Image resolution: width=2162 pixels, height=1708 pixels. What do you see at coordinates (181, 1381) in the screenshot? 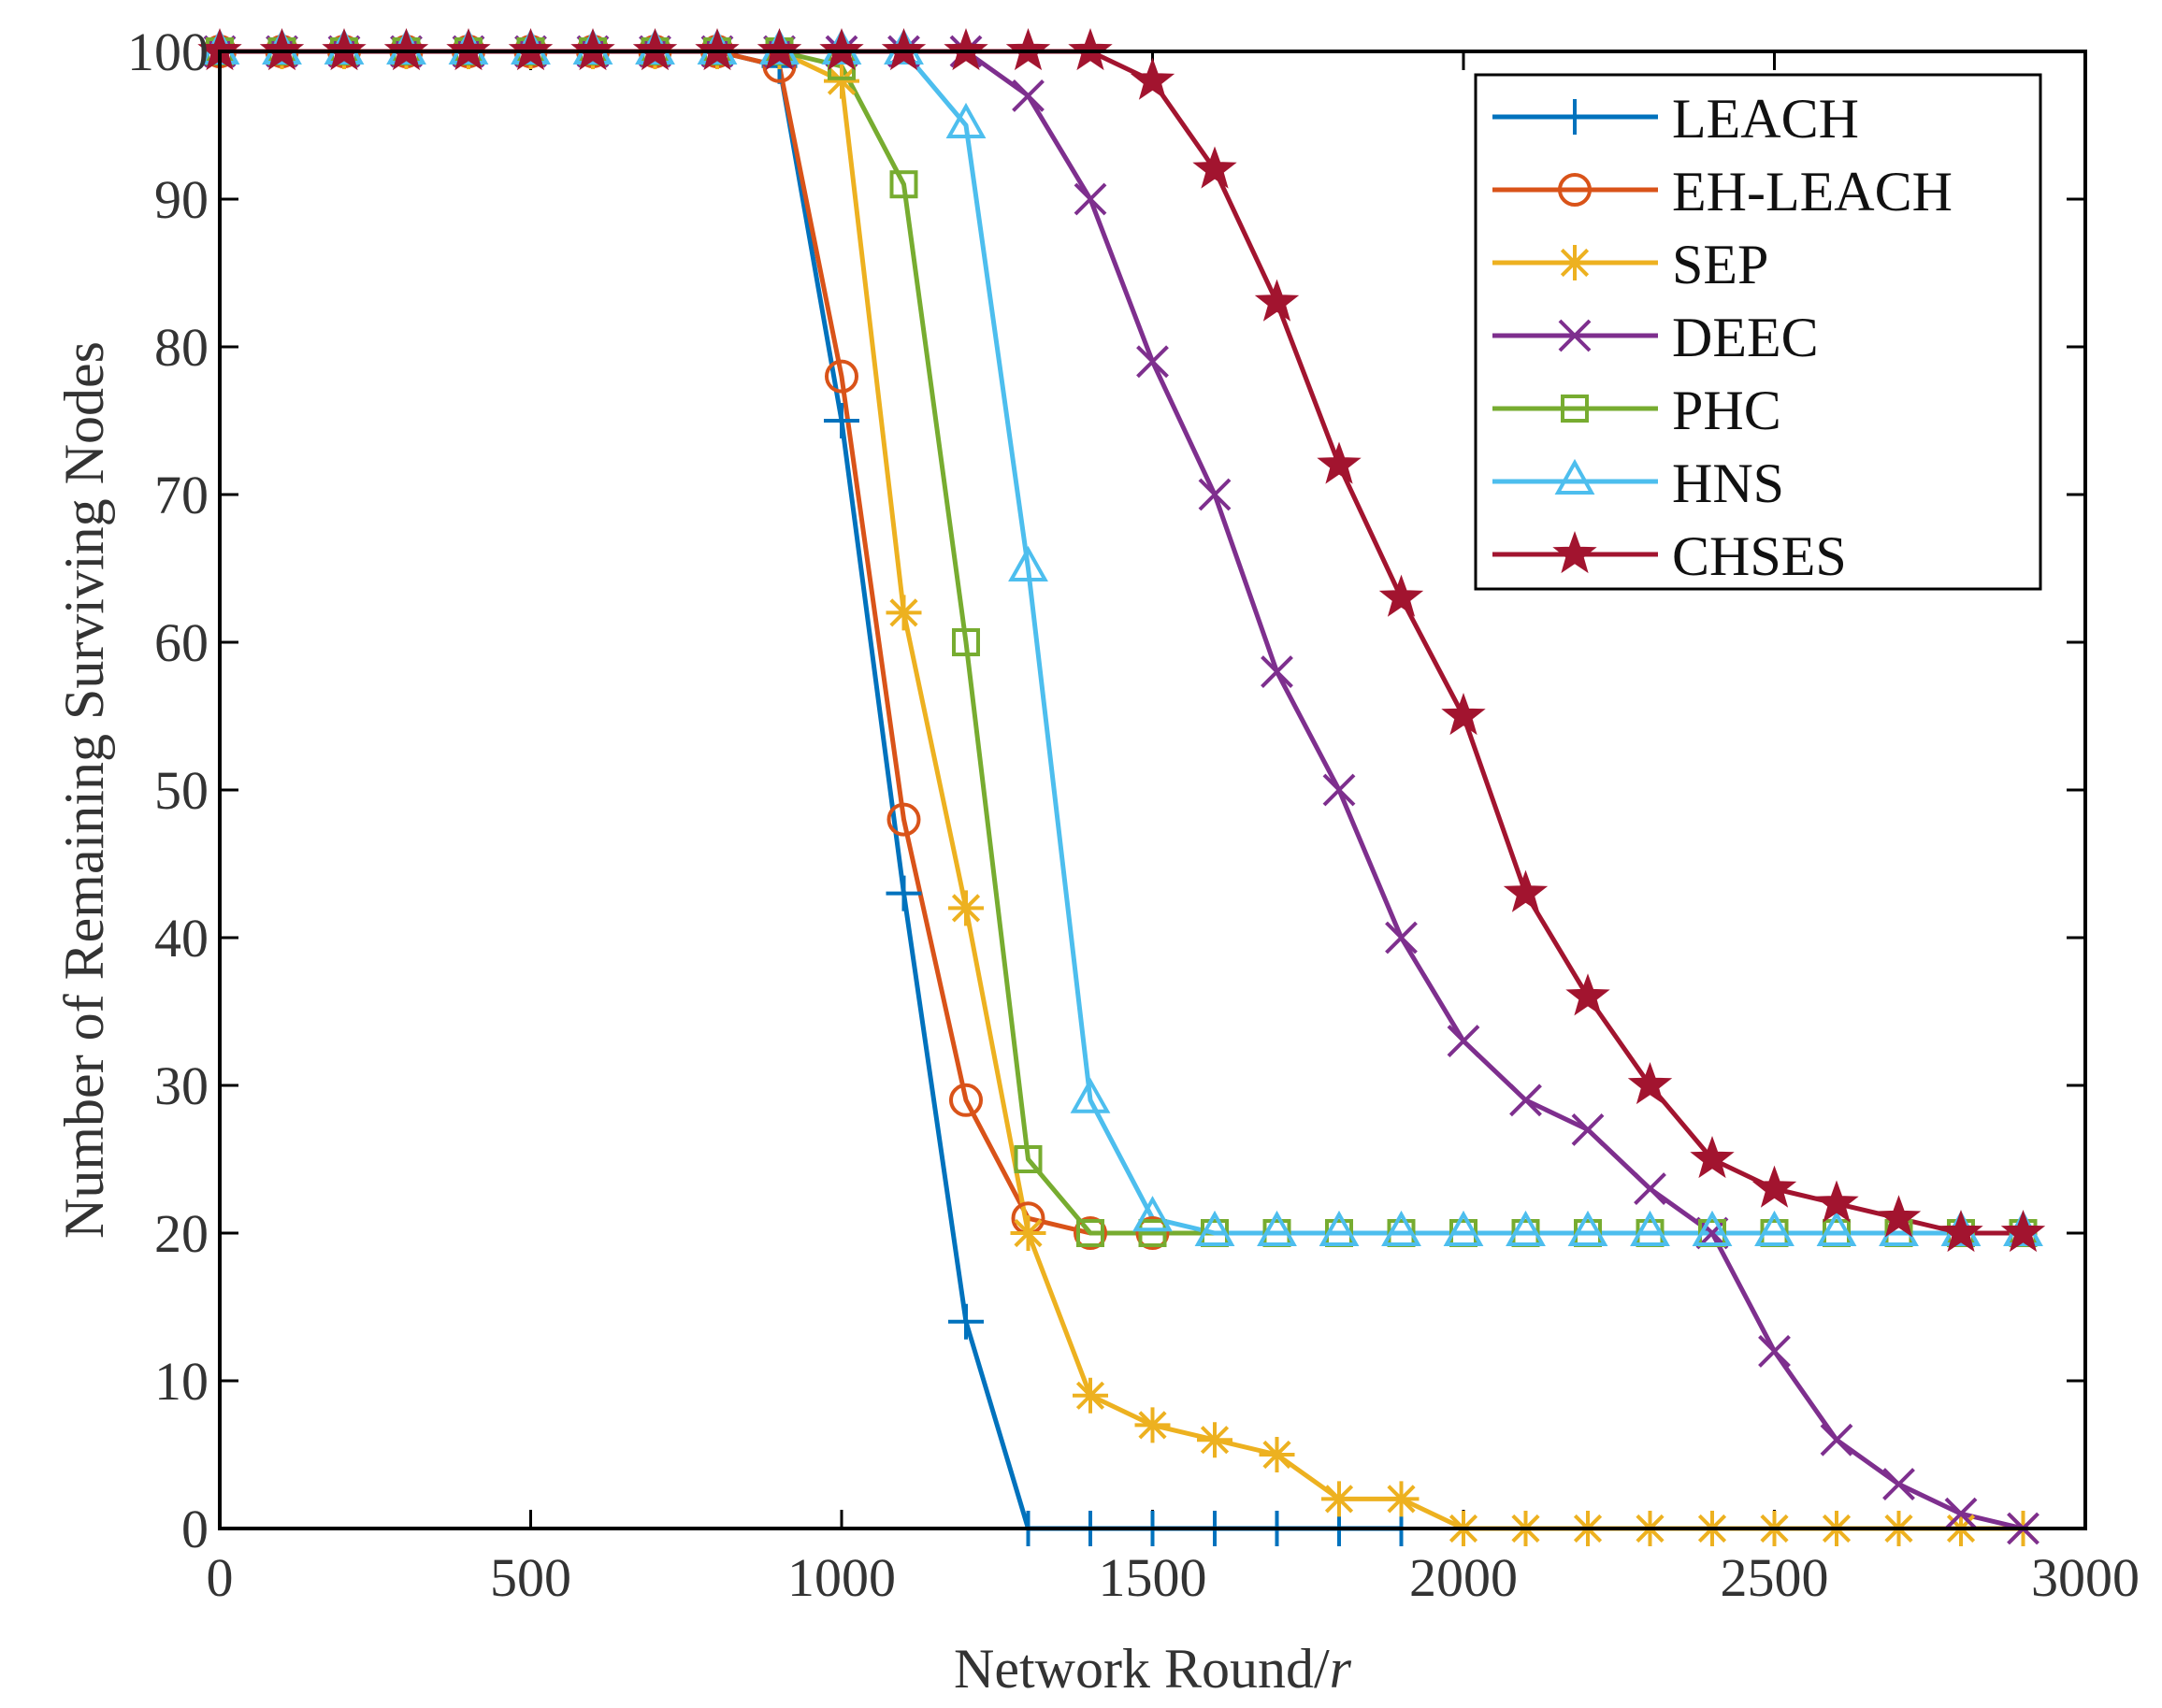
I see `y-tick-label: 10` at bounding box center [181, 1381].